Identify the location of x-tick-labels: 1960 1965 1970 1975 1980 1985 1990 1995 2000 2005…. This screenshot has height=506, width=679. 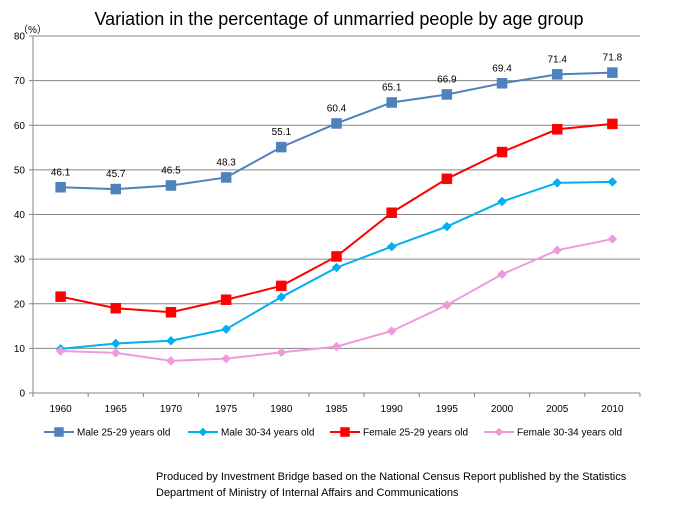
(336, 409).